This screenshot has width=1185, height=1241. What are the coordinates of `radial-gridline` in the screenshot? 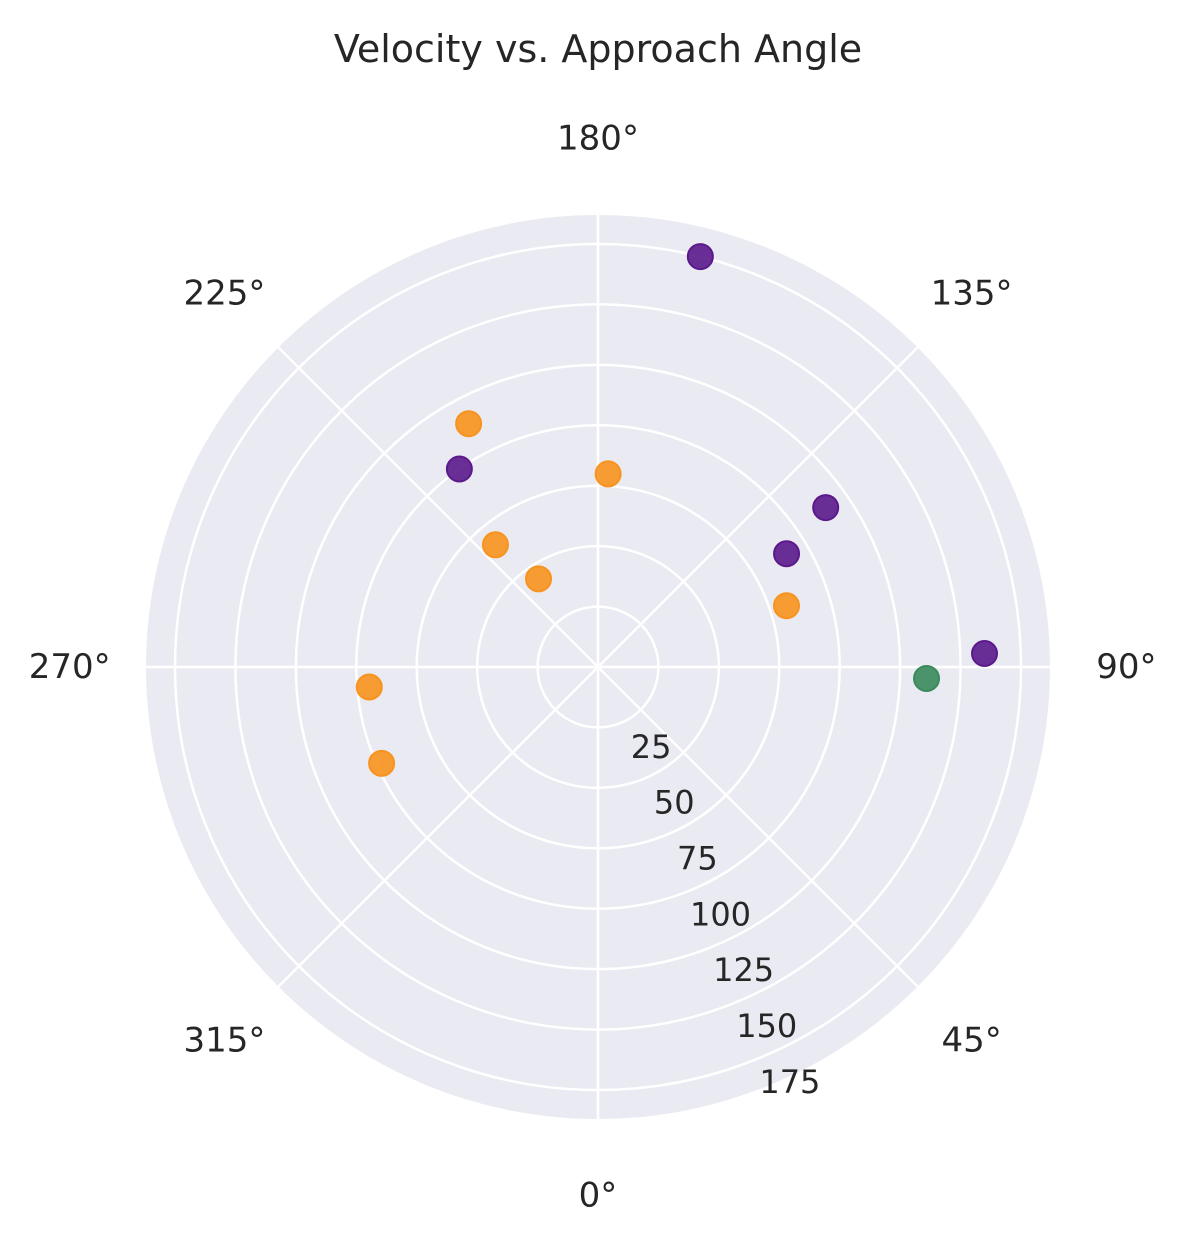 It's located at (598, 667).